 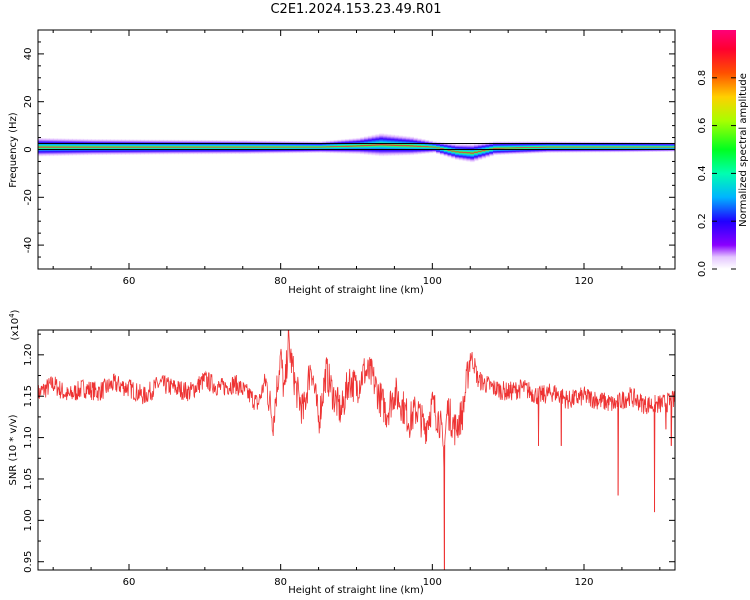 I want to click on chart-title: C2E1.2024.153.23.49.R01, so click(x=356, y=9).